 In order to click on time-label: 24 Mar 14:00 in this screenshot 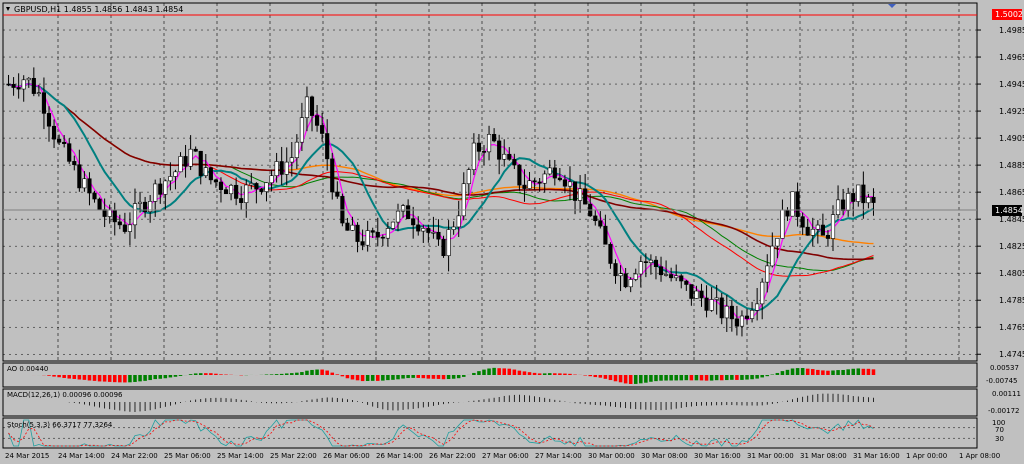, I will do `click(81, 456)`.